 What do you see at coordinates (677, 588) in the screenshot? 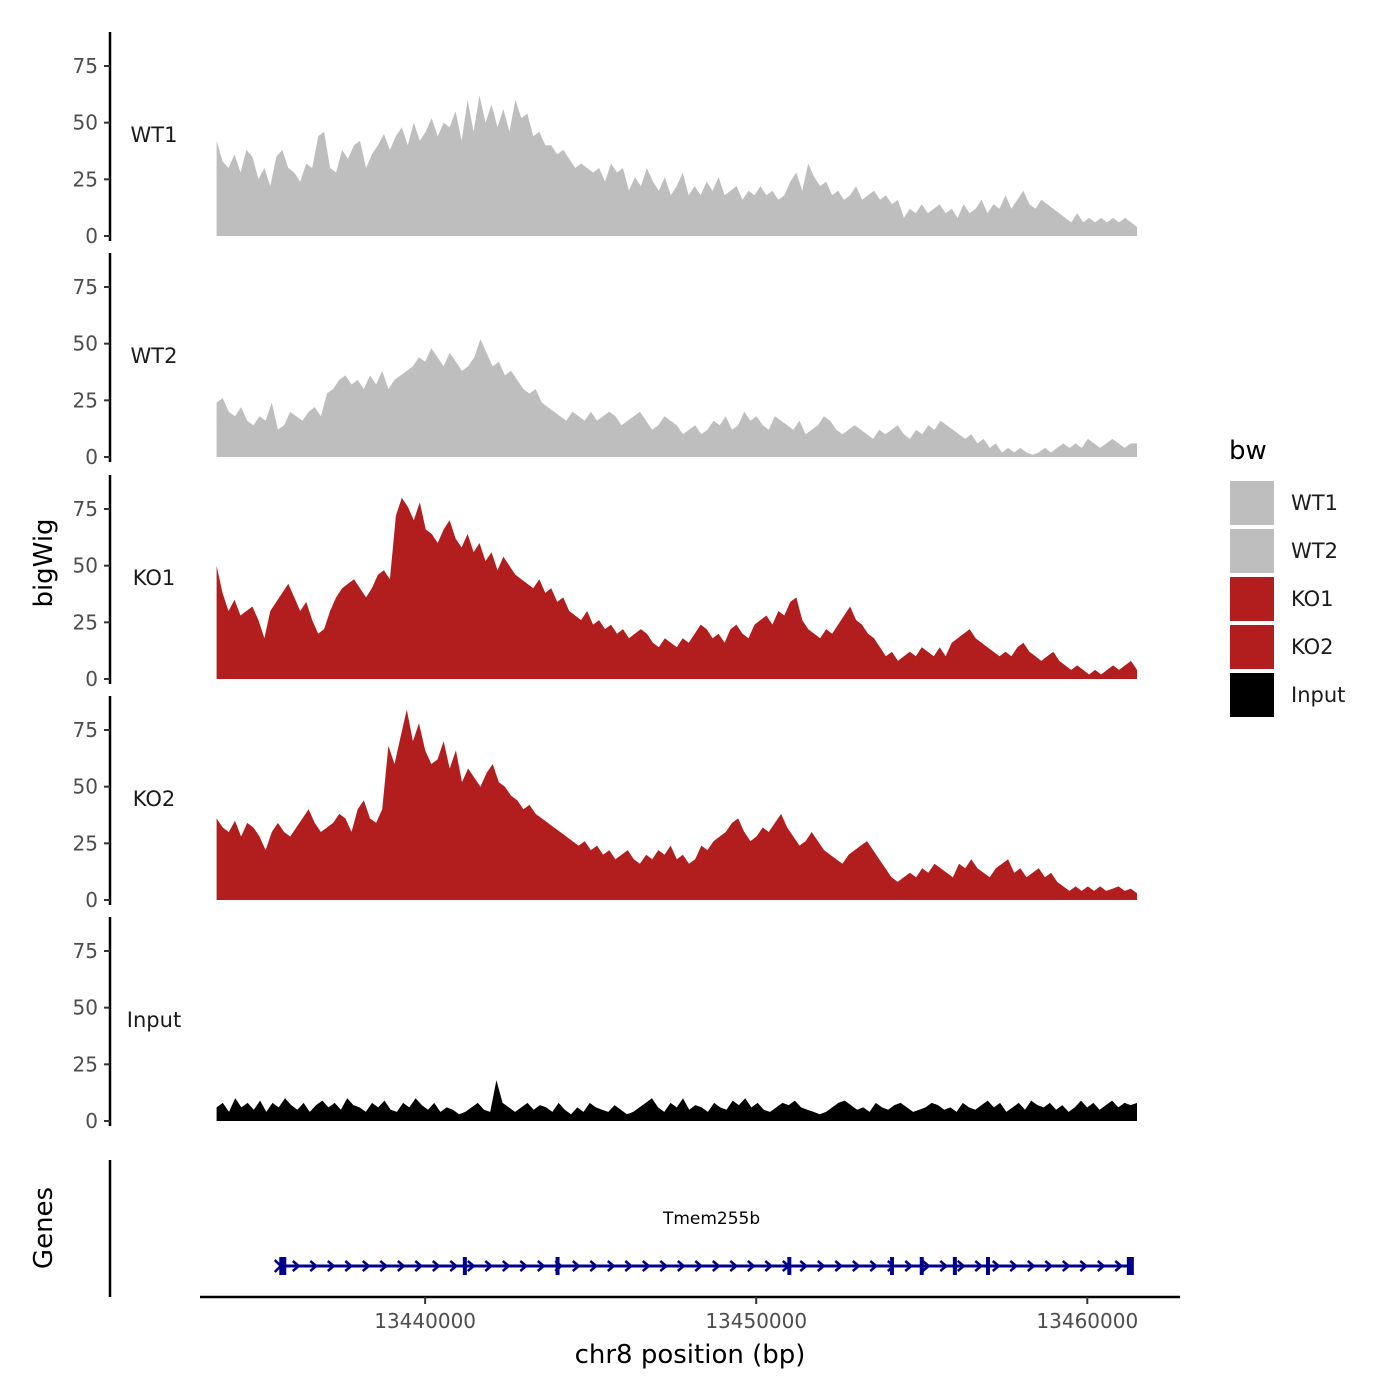
I see `coverage-area-ko1` at bounding box center [677, 588].